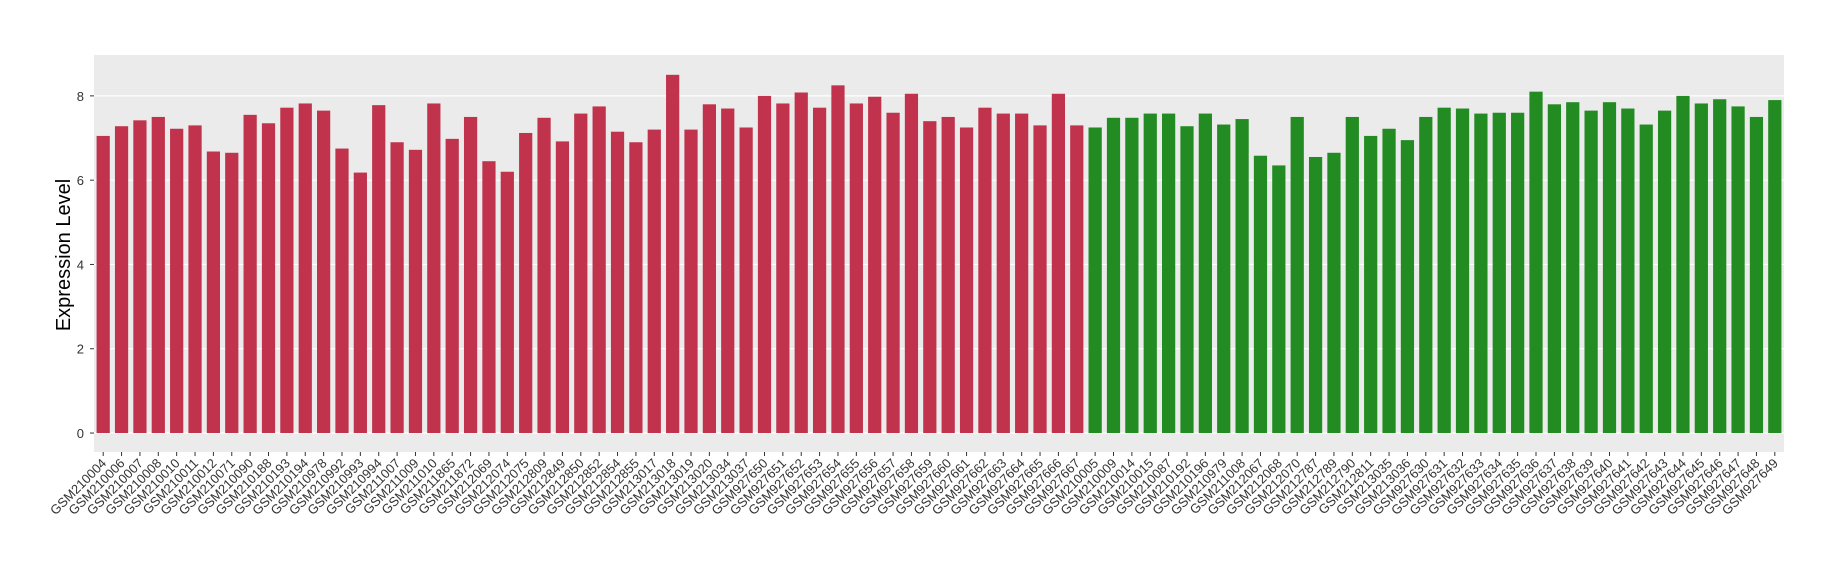  I want to click on y-tick-label: 0, so click(80, 433).